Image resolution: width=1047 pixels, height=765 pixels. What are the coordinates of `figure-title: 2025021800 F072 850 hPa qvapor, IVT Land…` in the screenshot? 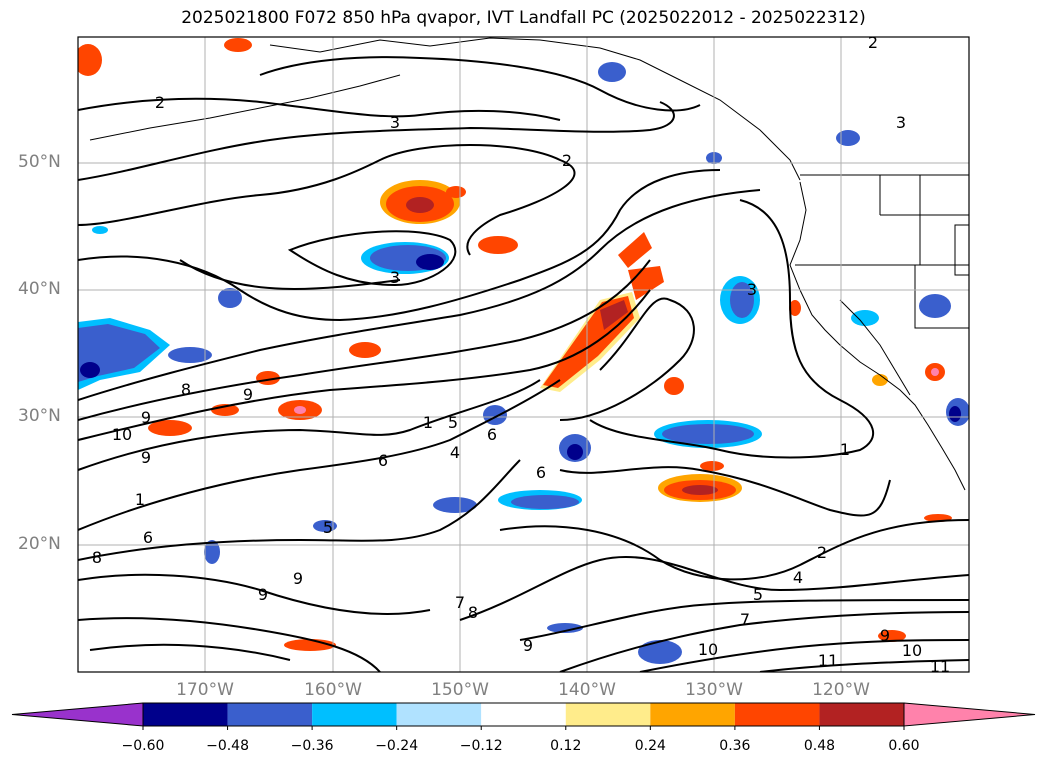 It's located at (523, 18).